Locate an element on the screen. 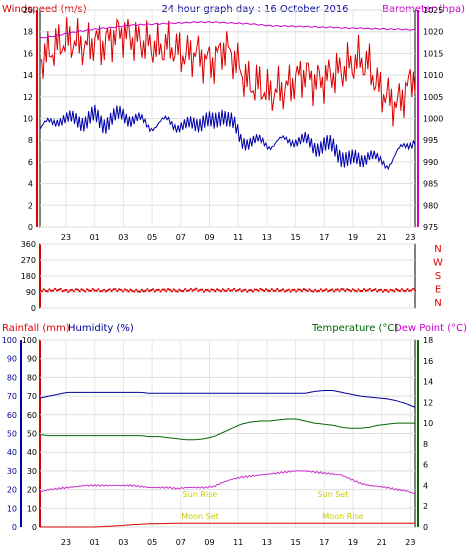 Image resolution: width=468 pixels, height=555 pixels. panel1-right-tick: 1005 is located at coordinates (433, 97).